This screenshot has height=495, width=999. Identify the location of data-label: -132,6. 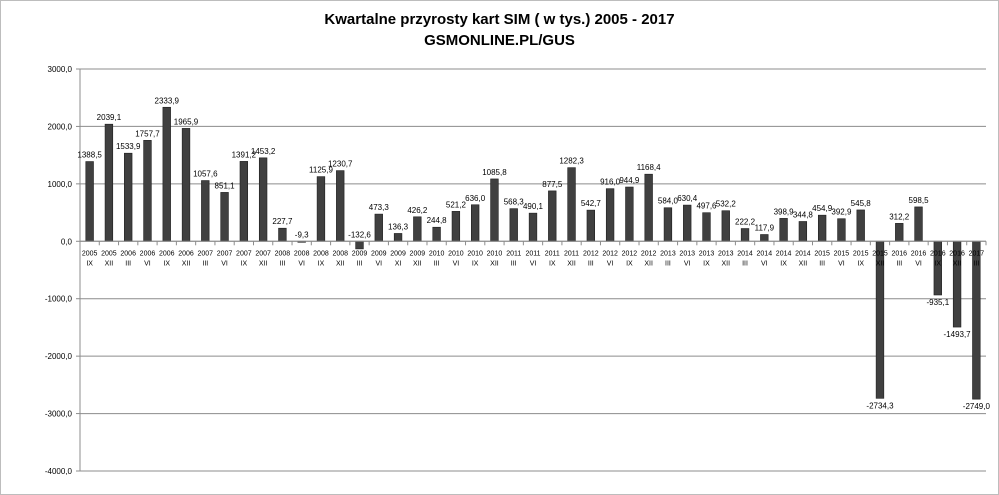
(359, 234).